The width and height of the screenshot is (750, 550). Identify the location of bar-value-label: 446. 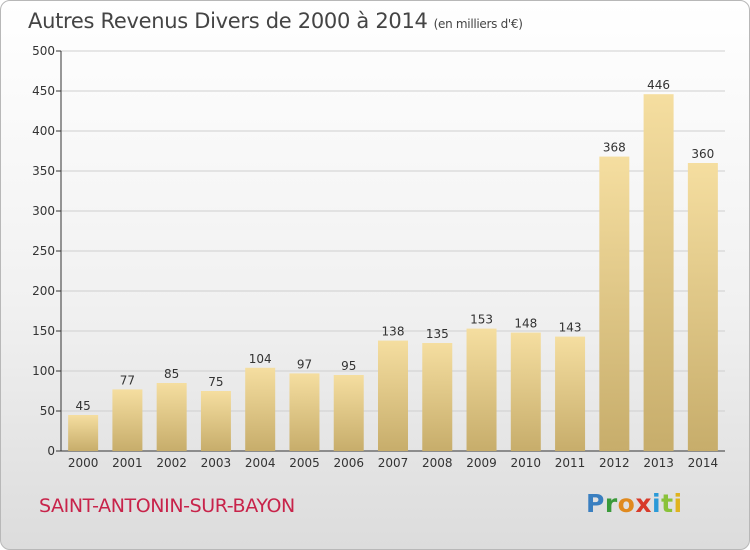
(658, 85).